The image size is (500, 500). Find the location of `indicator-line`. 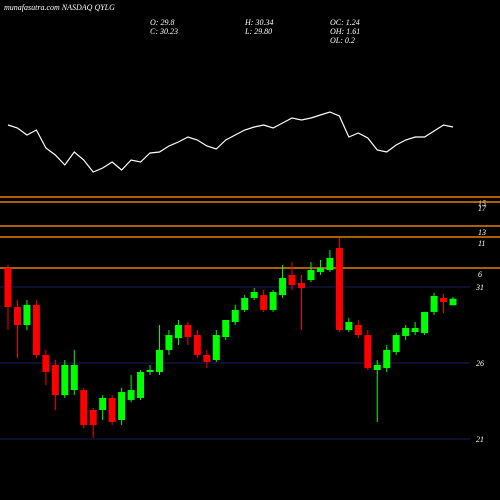

indicator-line is located at coordinates (230, 142).